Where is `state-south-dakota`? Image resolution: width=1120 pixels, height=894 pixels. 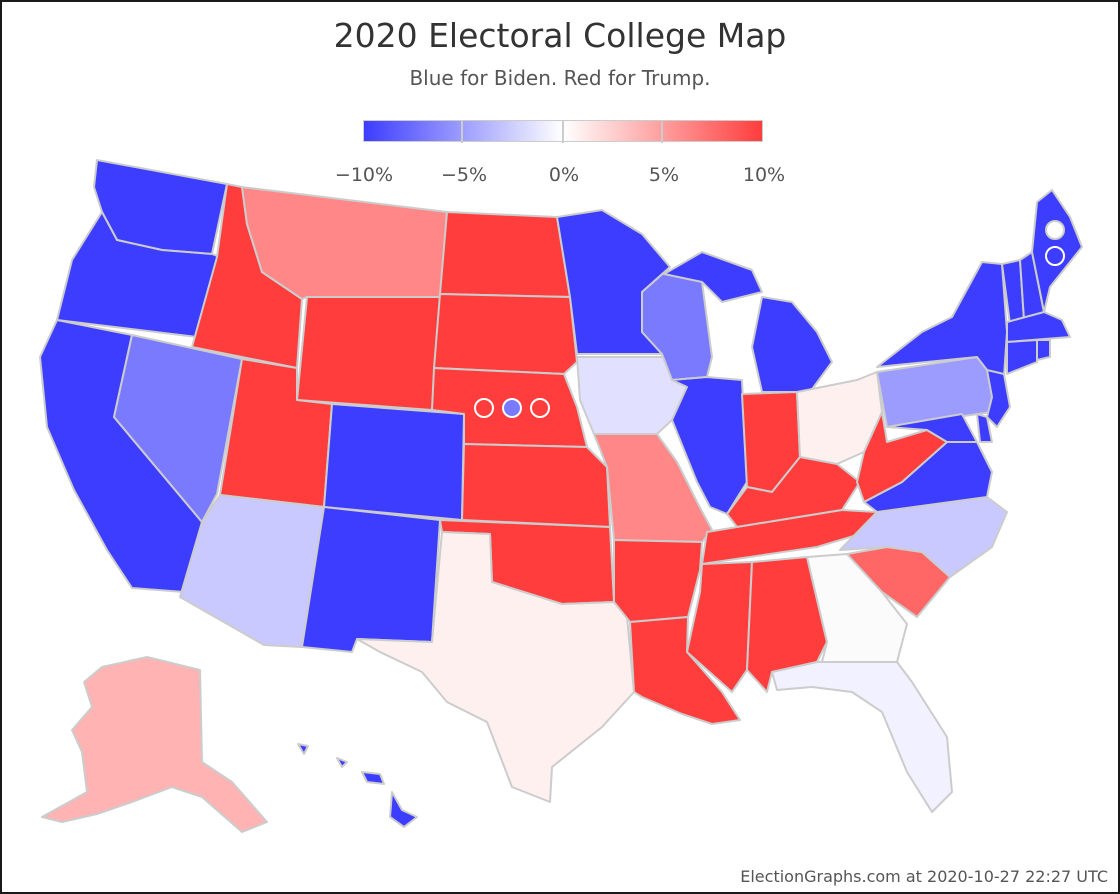 state-south-dakota is located at coordinates (505, 334).